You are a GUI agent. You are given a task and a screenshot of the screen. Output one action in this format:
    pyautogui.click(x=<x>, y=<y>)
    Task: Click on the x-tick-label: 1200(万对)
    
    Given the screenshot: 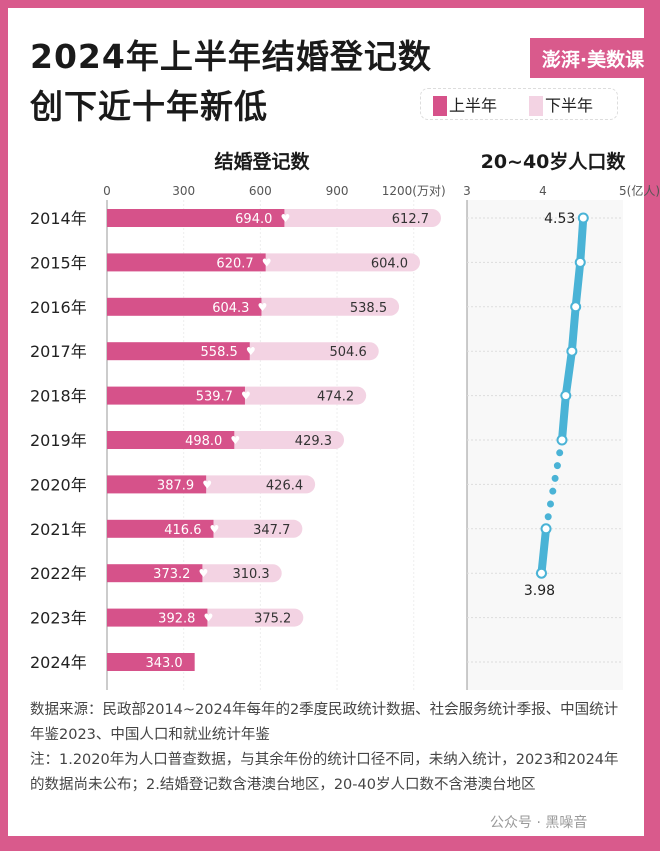 What is the action you would take?
    pyautogui.click(x=414, y=191)
    